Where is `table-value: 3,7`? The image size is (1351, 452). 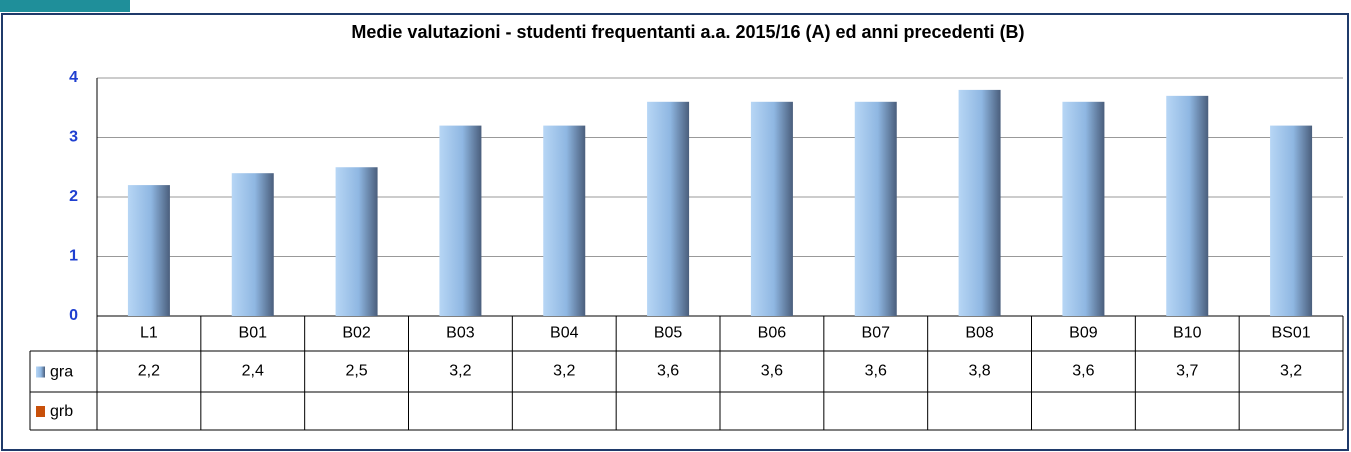 table-value: 3,7 is located at coordinates (1187, 371).